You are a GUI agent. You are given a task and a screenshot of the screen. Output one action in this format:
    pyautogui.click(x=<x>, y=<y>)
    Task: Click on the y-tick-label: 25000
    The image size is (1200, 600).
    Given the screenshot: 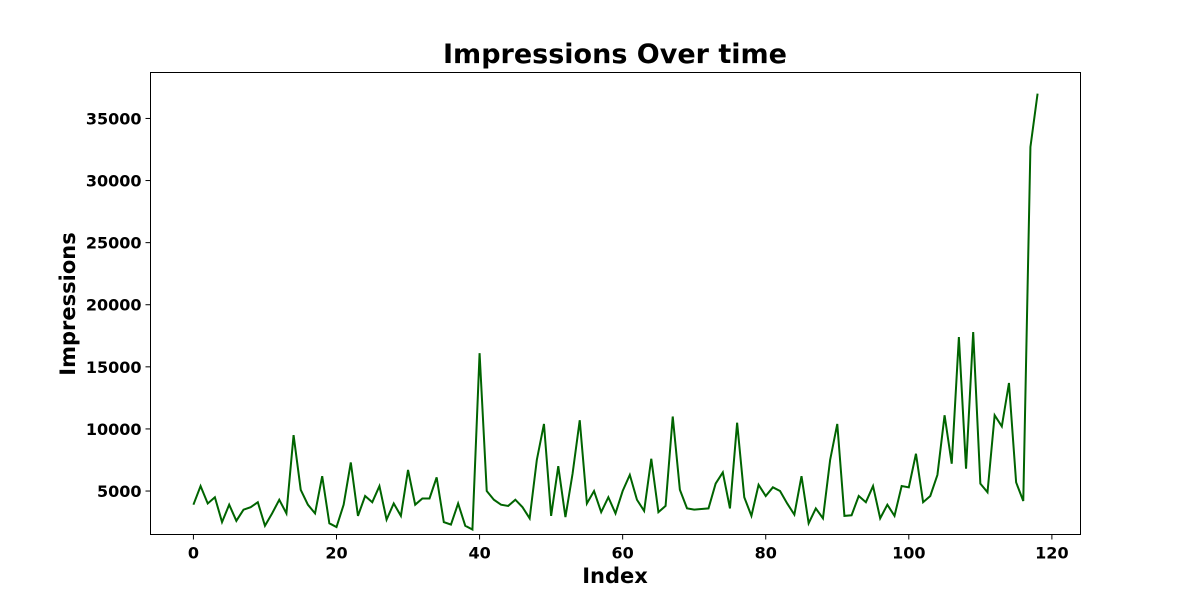 What is the action you would take?
    pyautogui.click(x=114, y=243)
    